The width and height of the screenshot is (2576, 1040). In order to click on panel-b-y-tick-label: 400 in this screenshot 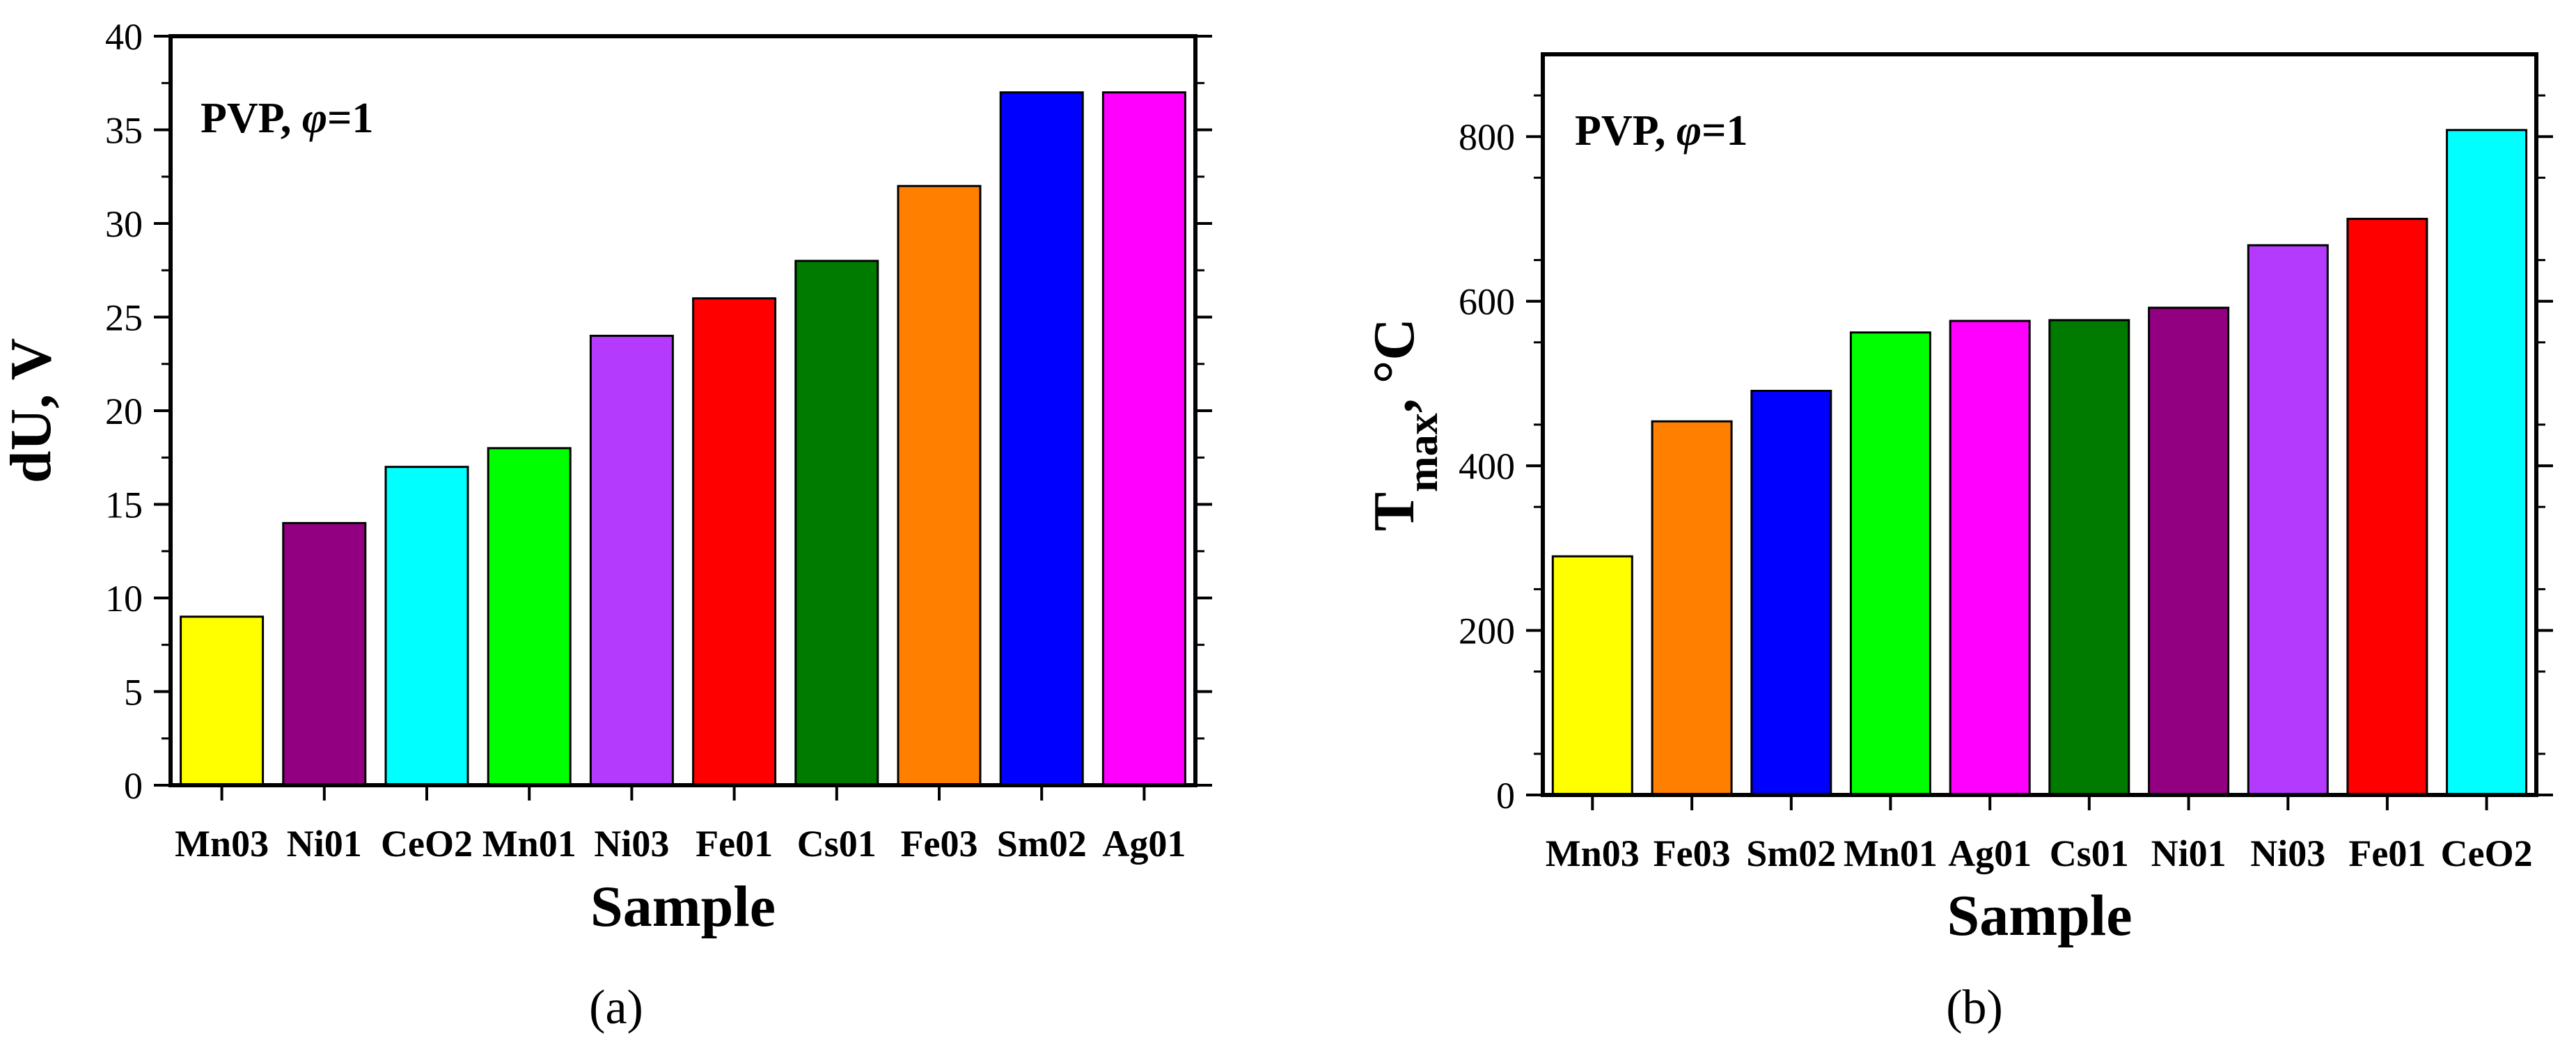, I will do `click(1487, 467)`.